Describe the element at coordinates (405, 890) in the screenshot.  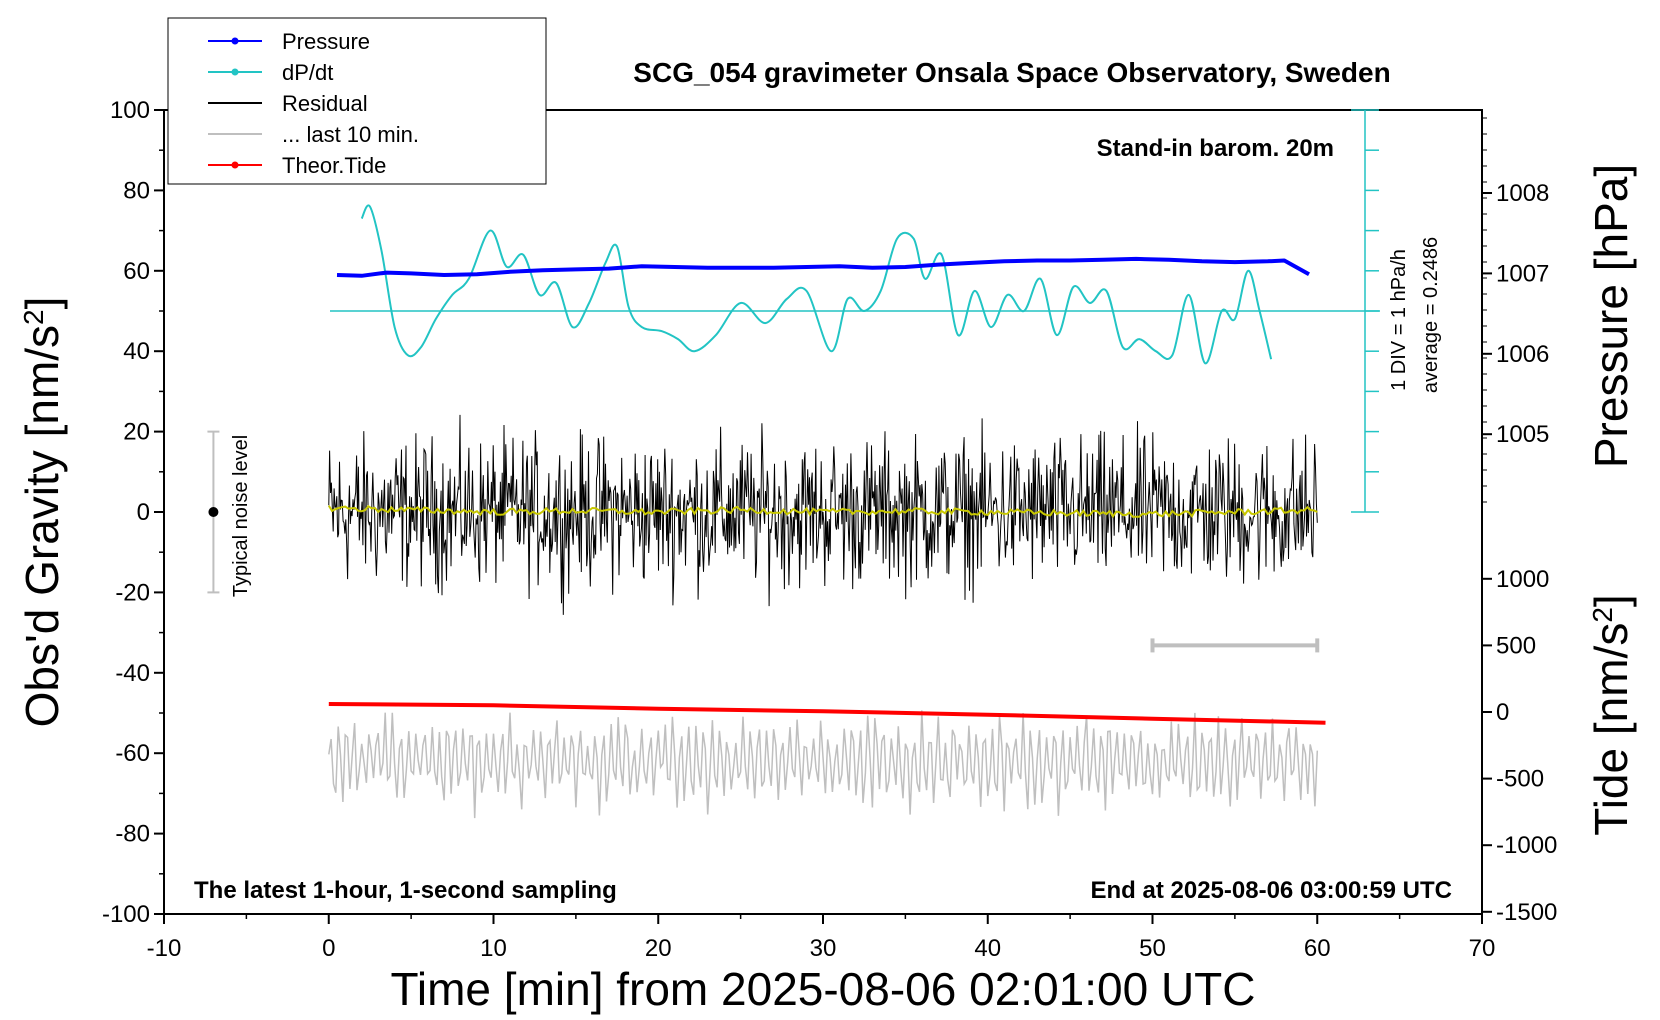
I see `sampling-note: The latest 1-hour, 1-second sampling` at that location.